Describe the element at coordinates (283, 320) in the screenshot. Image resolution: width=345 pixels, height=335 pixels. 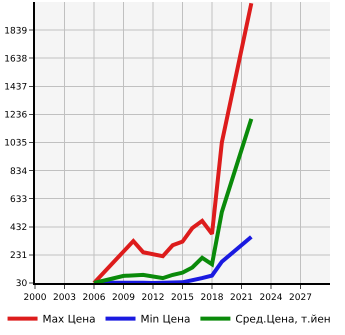
I see `legend-label: Сред.Цена, т.йен` at that location.